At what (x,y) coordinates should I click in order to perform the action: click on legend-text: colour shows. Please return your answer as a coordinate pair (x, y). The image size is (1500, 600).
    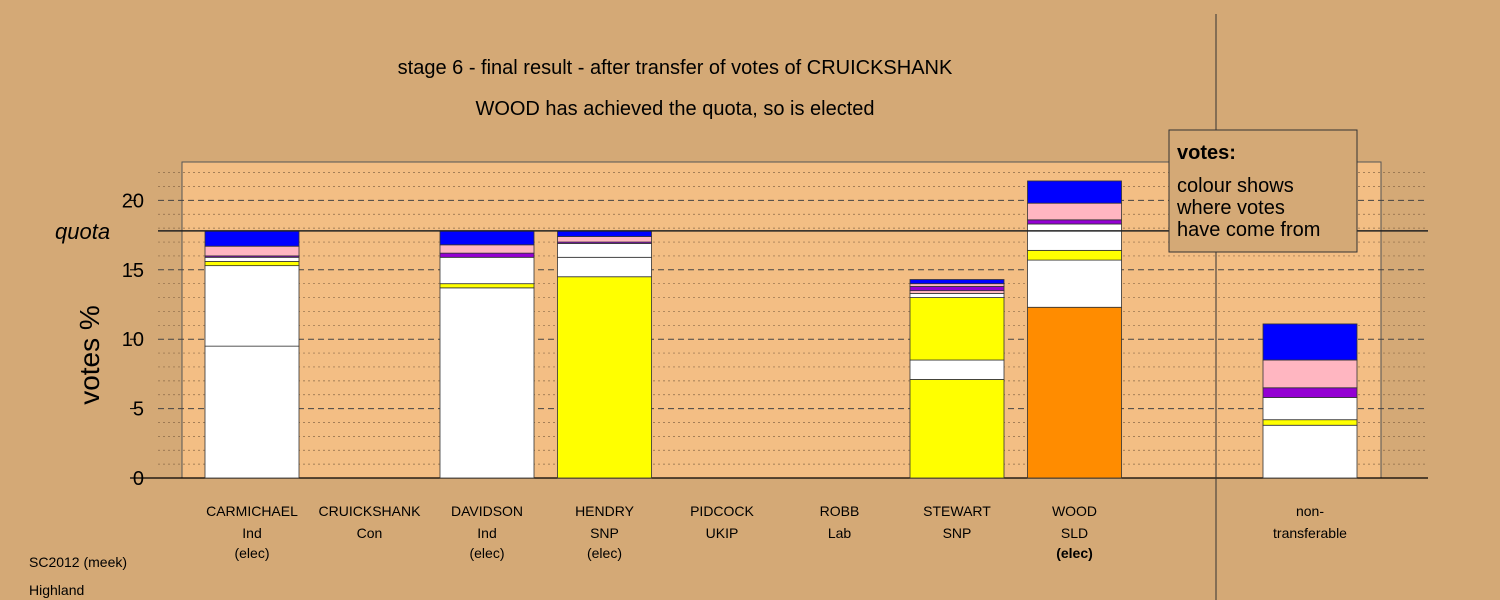
    Looking at the image, I should click on (1235, 186).